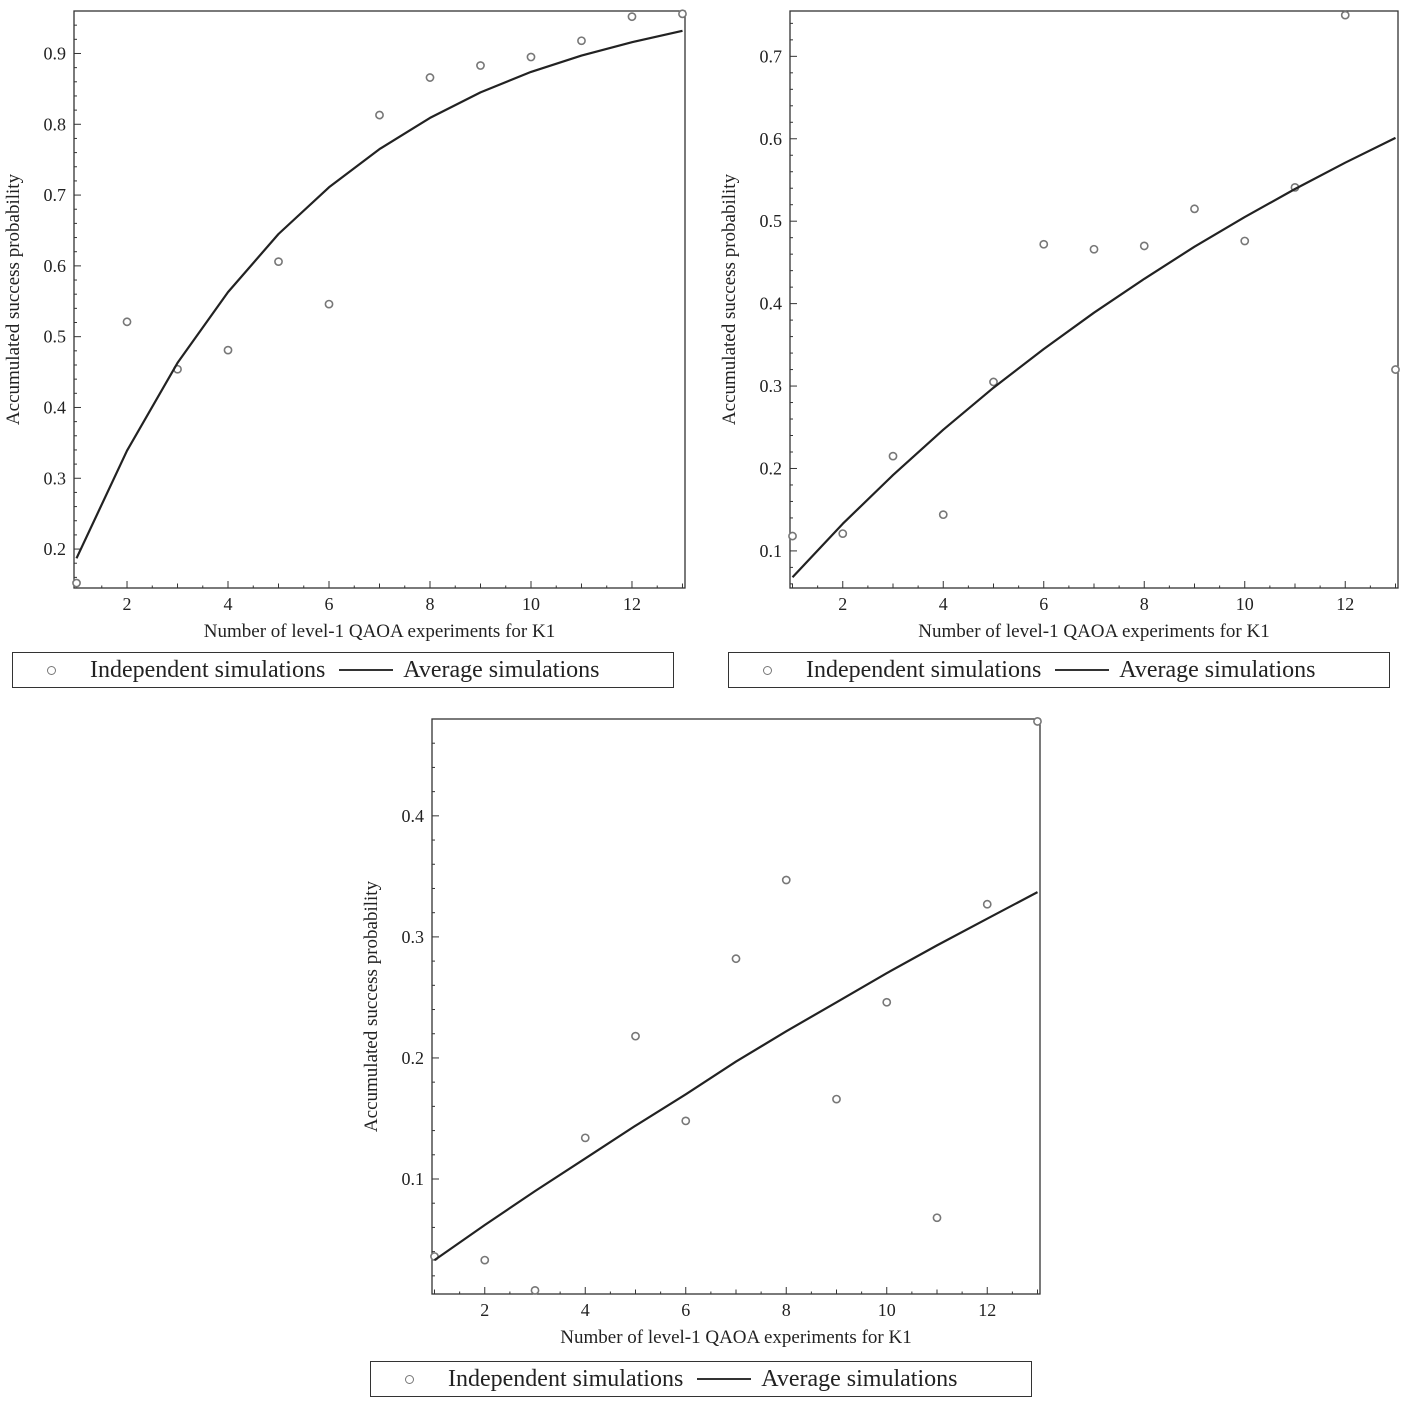  What do you see at coordinates (55, 124) in the screenshot?
I see `y-tick-label: 0.8` at bounding box center [55, 124].